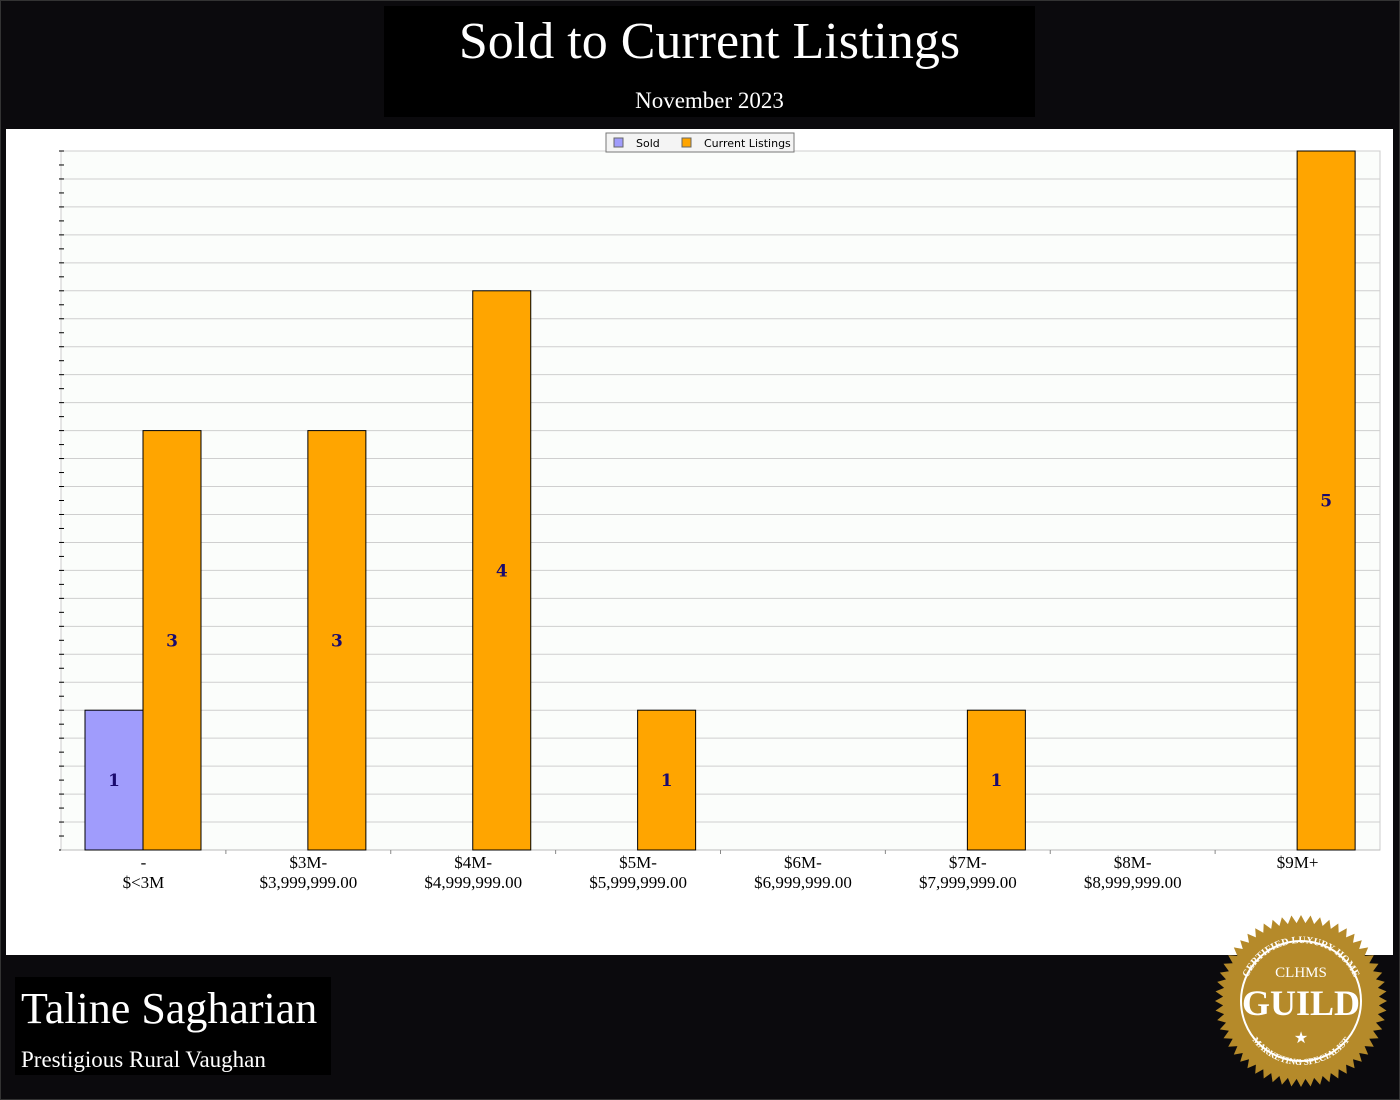 This screenshot has height=1100, width=1400. Describe the element at coordinates (709, 41) in the screenshot. I see `chart-title: Sold to Current Listings` at that location.